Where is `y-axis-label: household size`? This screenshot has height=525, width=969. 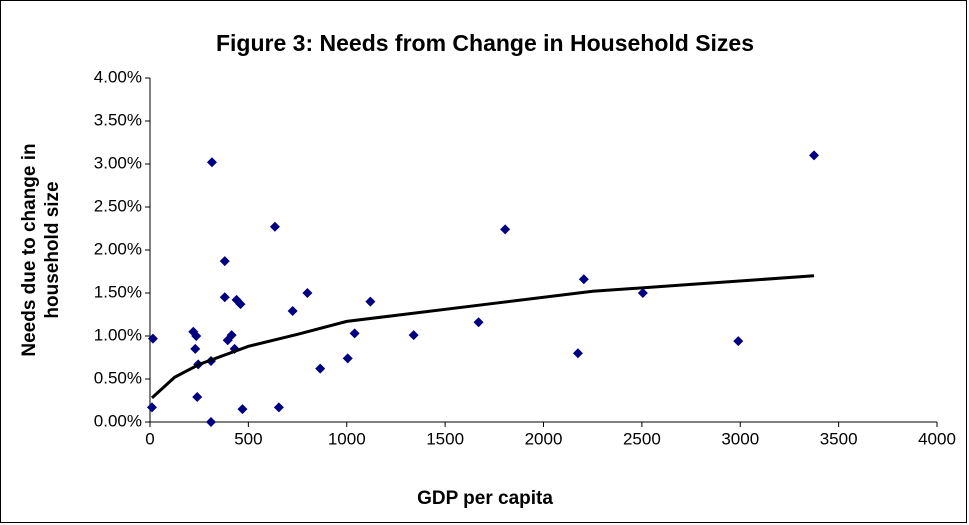
y-axis-label: household size is located at coordinates (52, 249).